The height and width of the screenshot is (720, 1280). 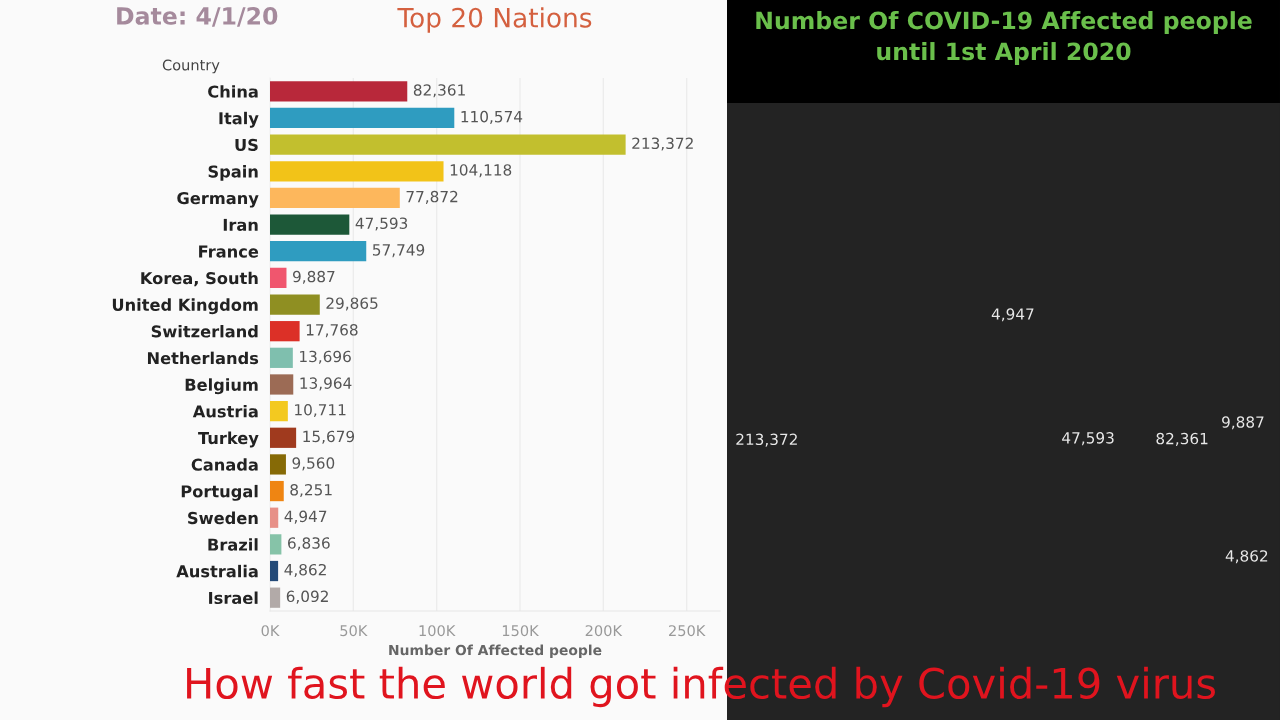 I want to click on y-tick-label: Portugal, so click(x=219, y=492).